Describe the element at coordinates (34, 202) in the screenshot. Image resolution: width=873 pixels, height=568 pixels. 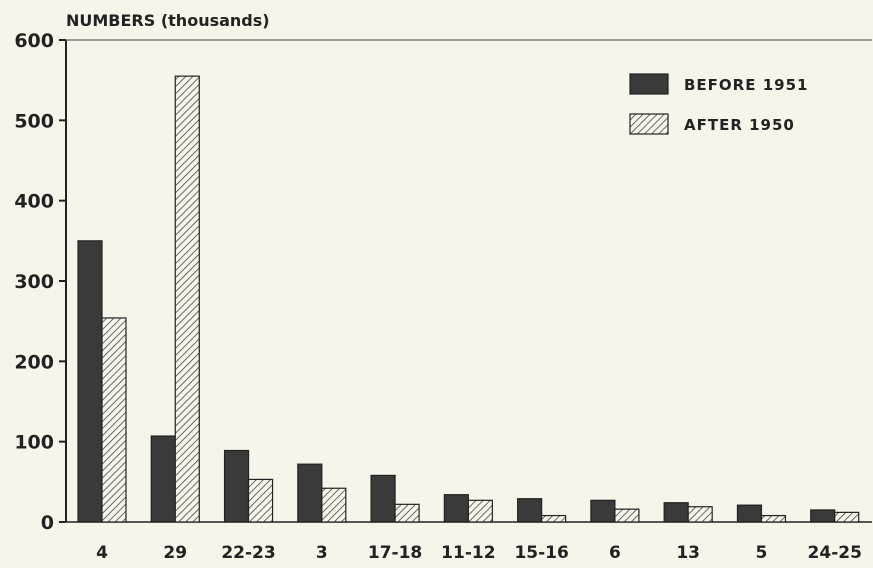
I see `y-tick-label: 400` at that location.